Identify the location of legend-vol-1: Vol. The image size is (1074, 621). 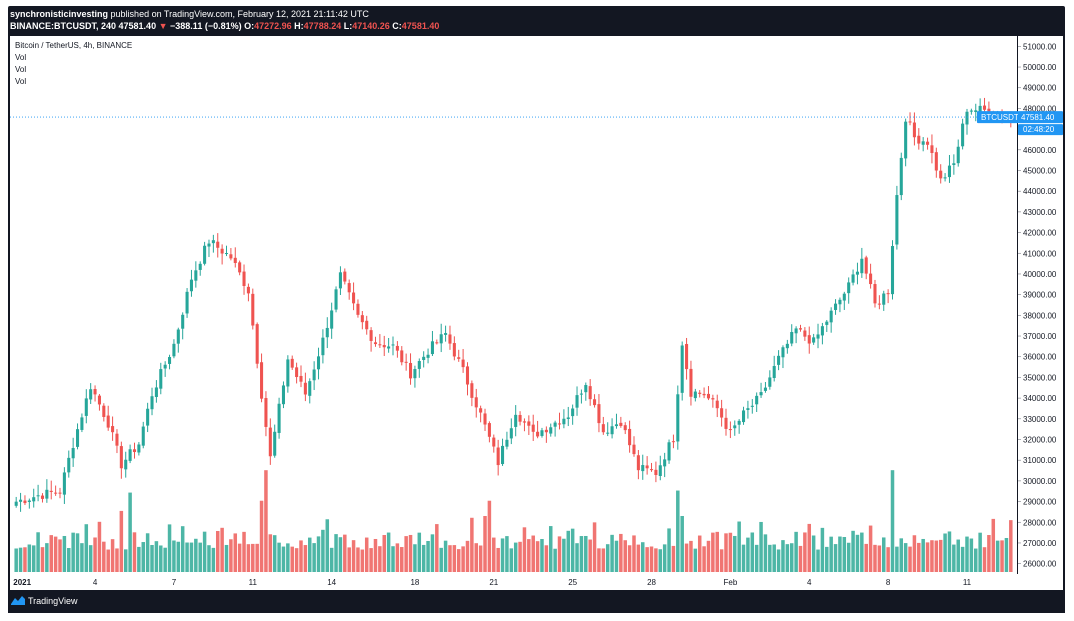
(21, 57).